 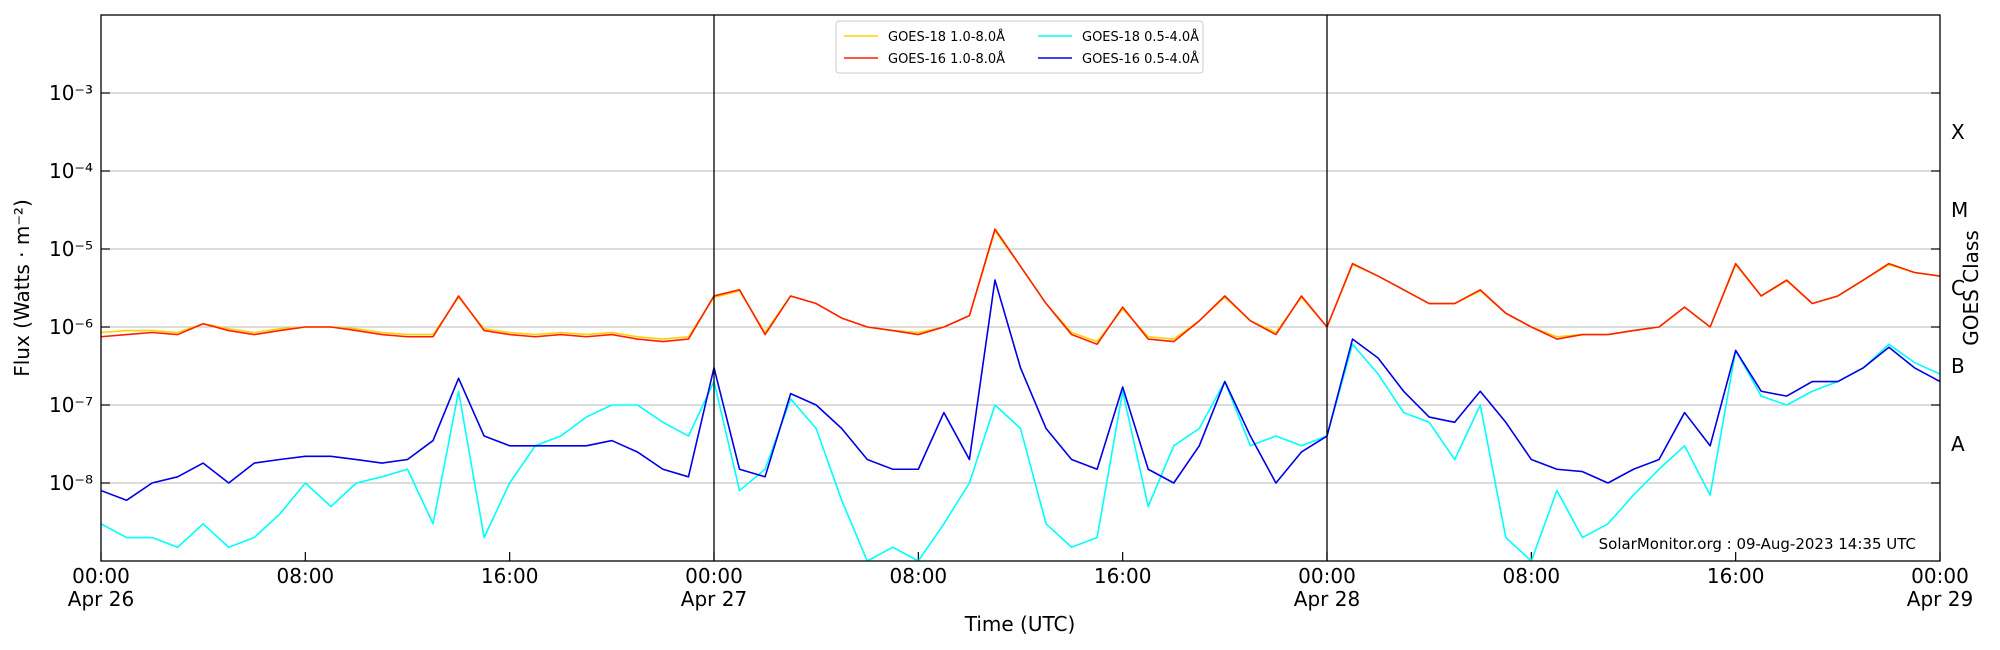 What do you see at coordinates (1958, 366) in the screenshot?
I see `class-label: B` at bounding box center [1958, 366].